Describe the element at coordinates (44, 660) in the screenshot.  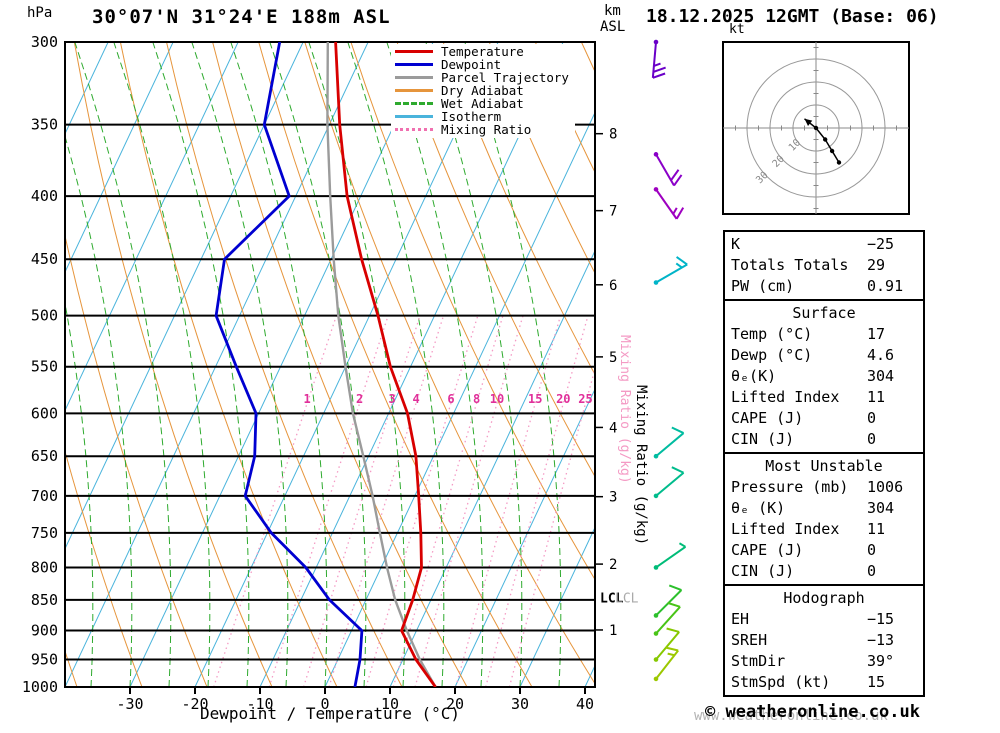
I see `svg-text: 950` at that location.